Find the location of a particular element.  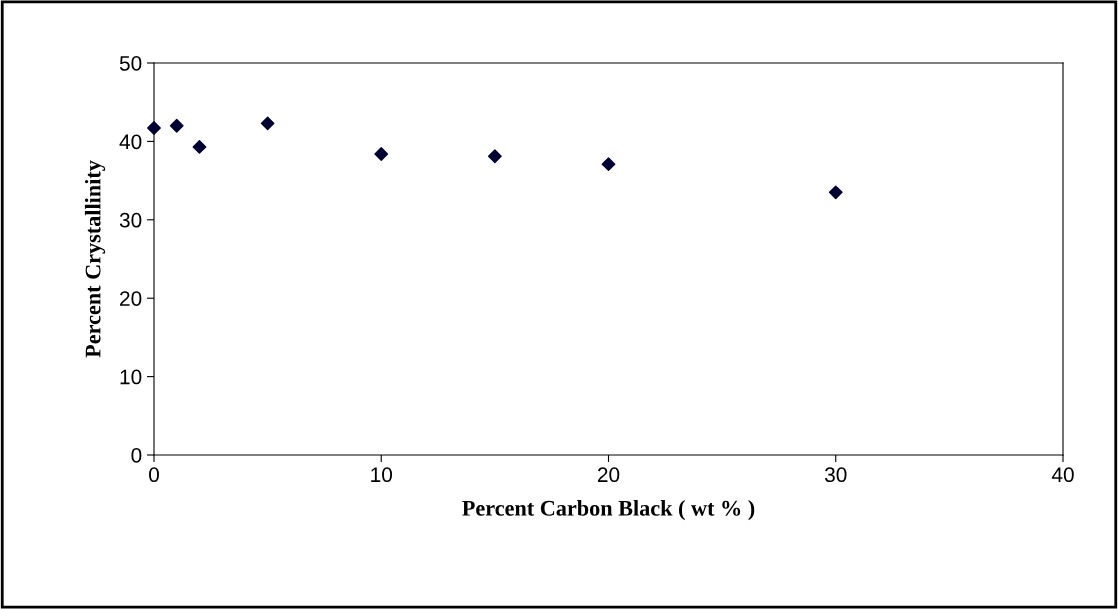

y-tick-label: 10 is located at coordinates (131, 377).